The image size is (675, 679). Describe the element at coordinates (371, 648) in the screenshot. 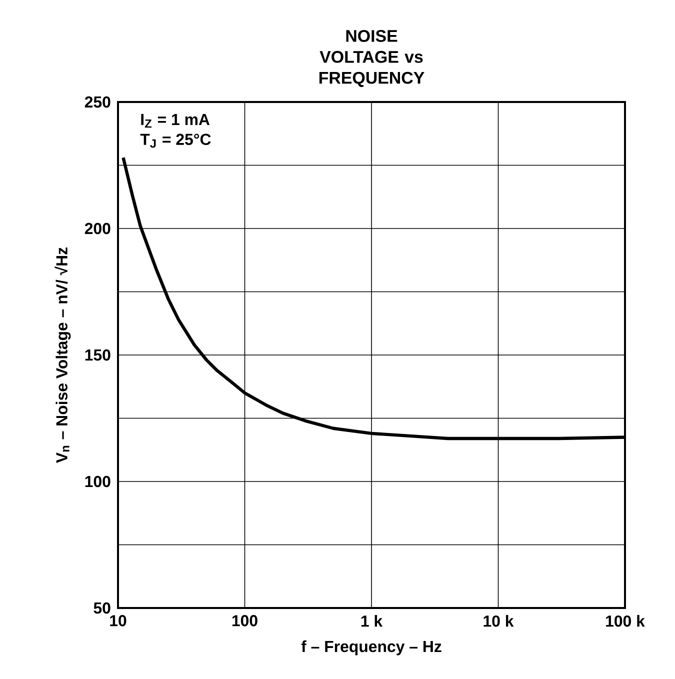

I see `x-axis-title: f – Frequency – Hz` at that location.